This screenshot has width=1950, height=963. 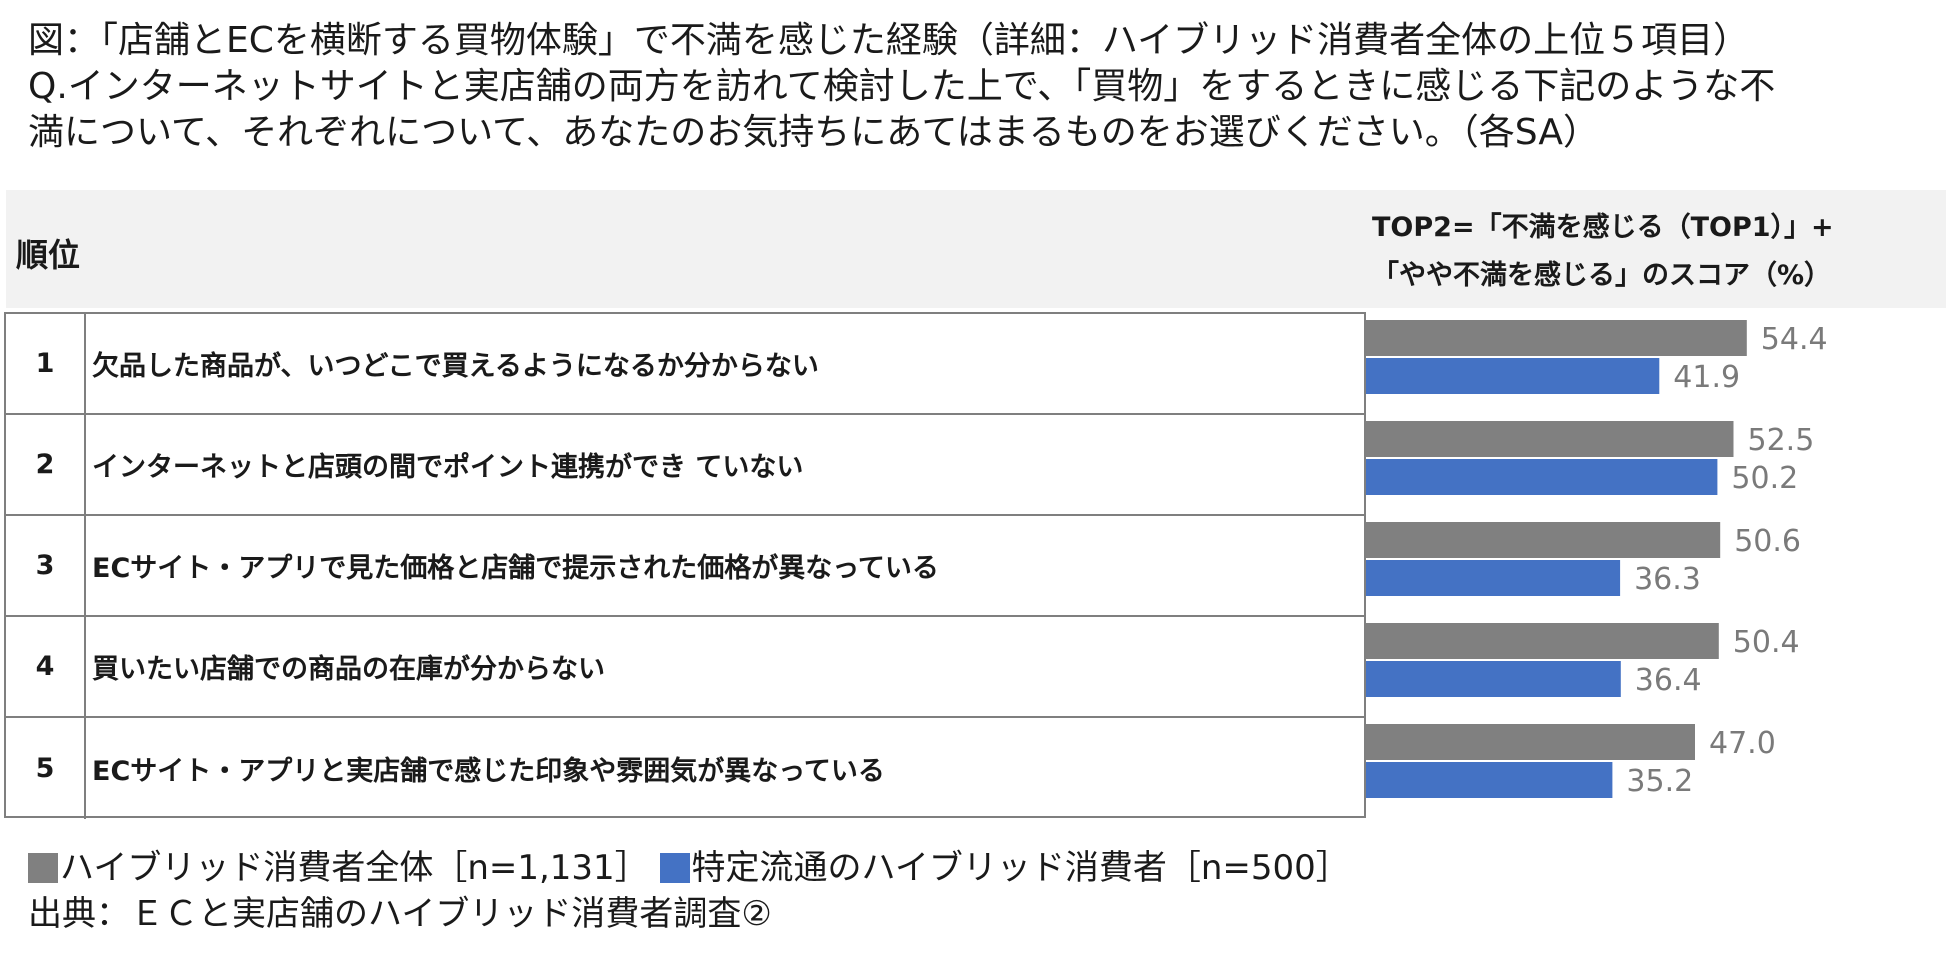 I want to click on item-label: ECサイト・アプリで見た価格と店舗で提示された価格が異なっている, so click(x=515, y=568).